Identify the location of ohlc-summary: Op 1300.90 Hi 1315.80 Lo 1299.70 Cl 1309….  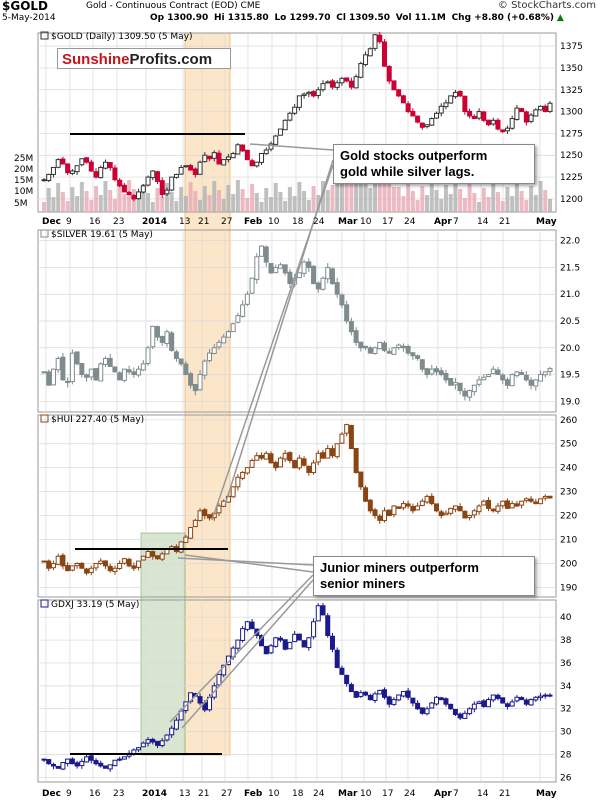
(357, 18).